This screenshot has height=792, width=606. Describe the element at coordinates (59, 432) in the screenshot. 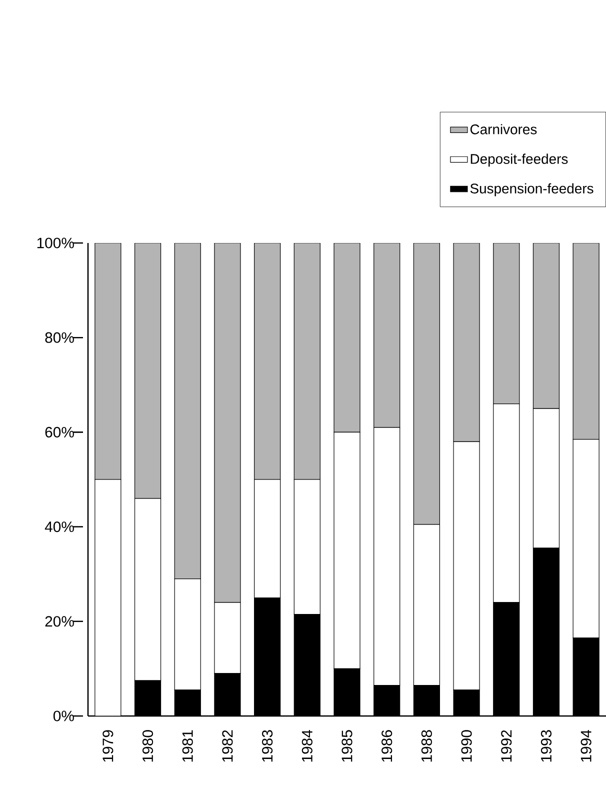

I see `y-tick-label: 60%` at that location.